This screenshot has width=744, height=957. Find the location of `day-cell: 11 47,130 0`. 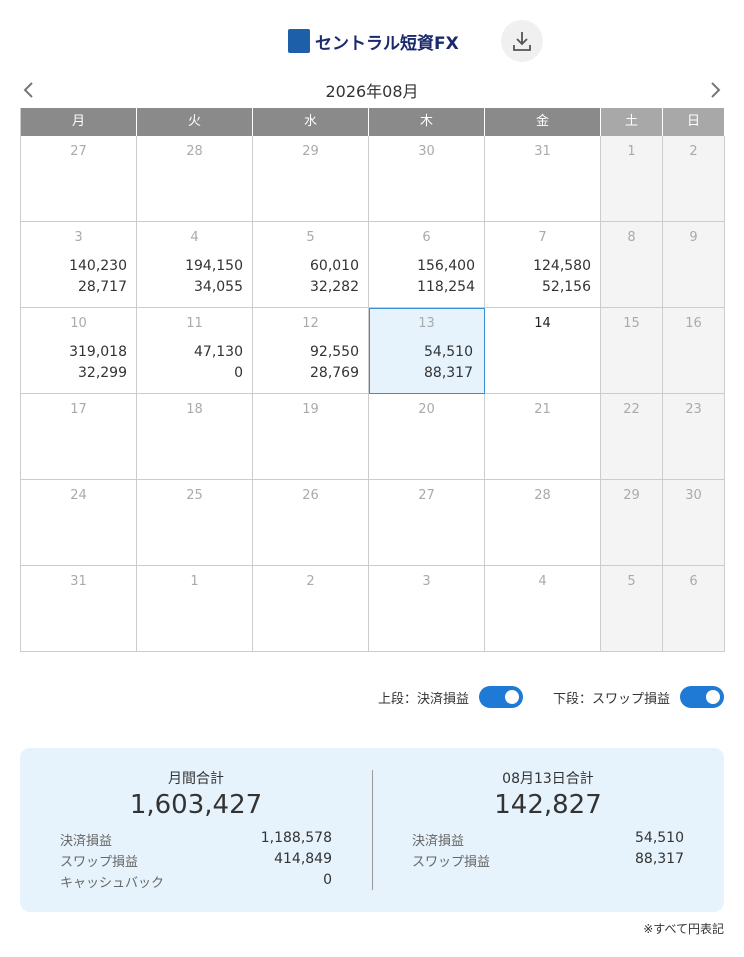

day-cell: 11 47,130 0 is located at coordinates (195, 351).